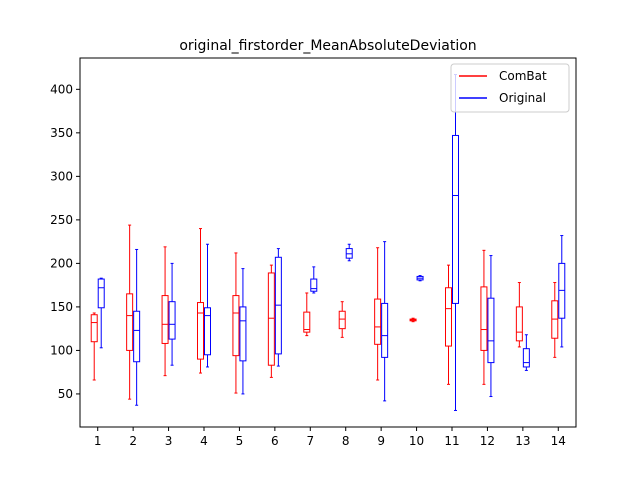 The height and width of the screenshot is (480, 640). Describe the element at coordinates (61, 263) in the screenshot. I see `y-tick-label: 200` at that location.